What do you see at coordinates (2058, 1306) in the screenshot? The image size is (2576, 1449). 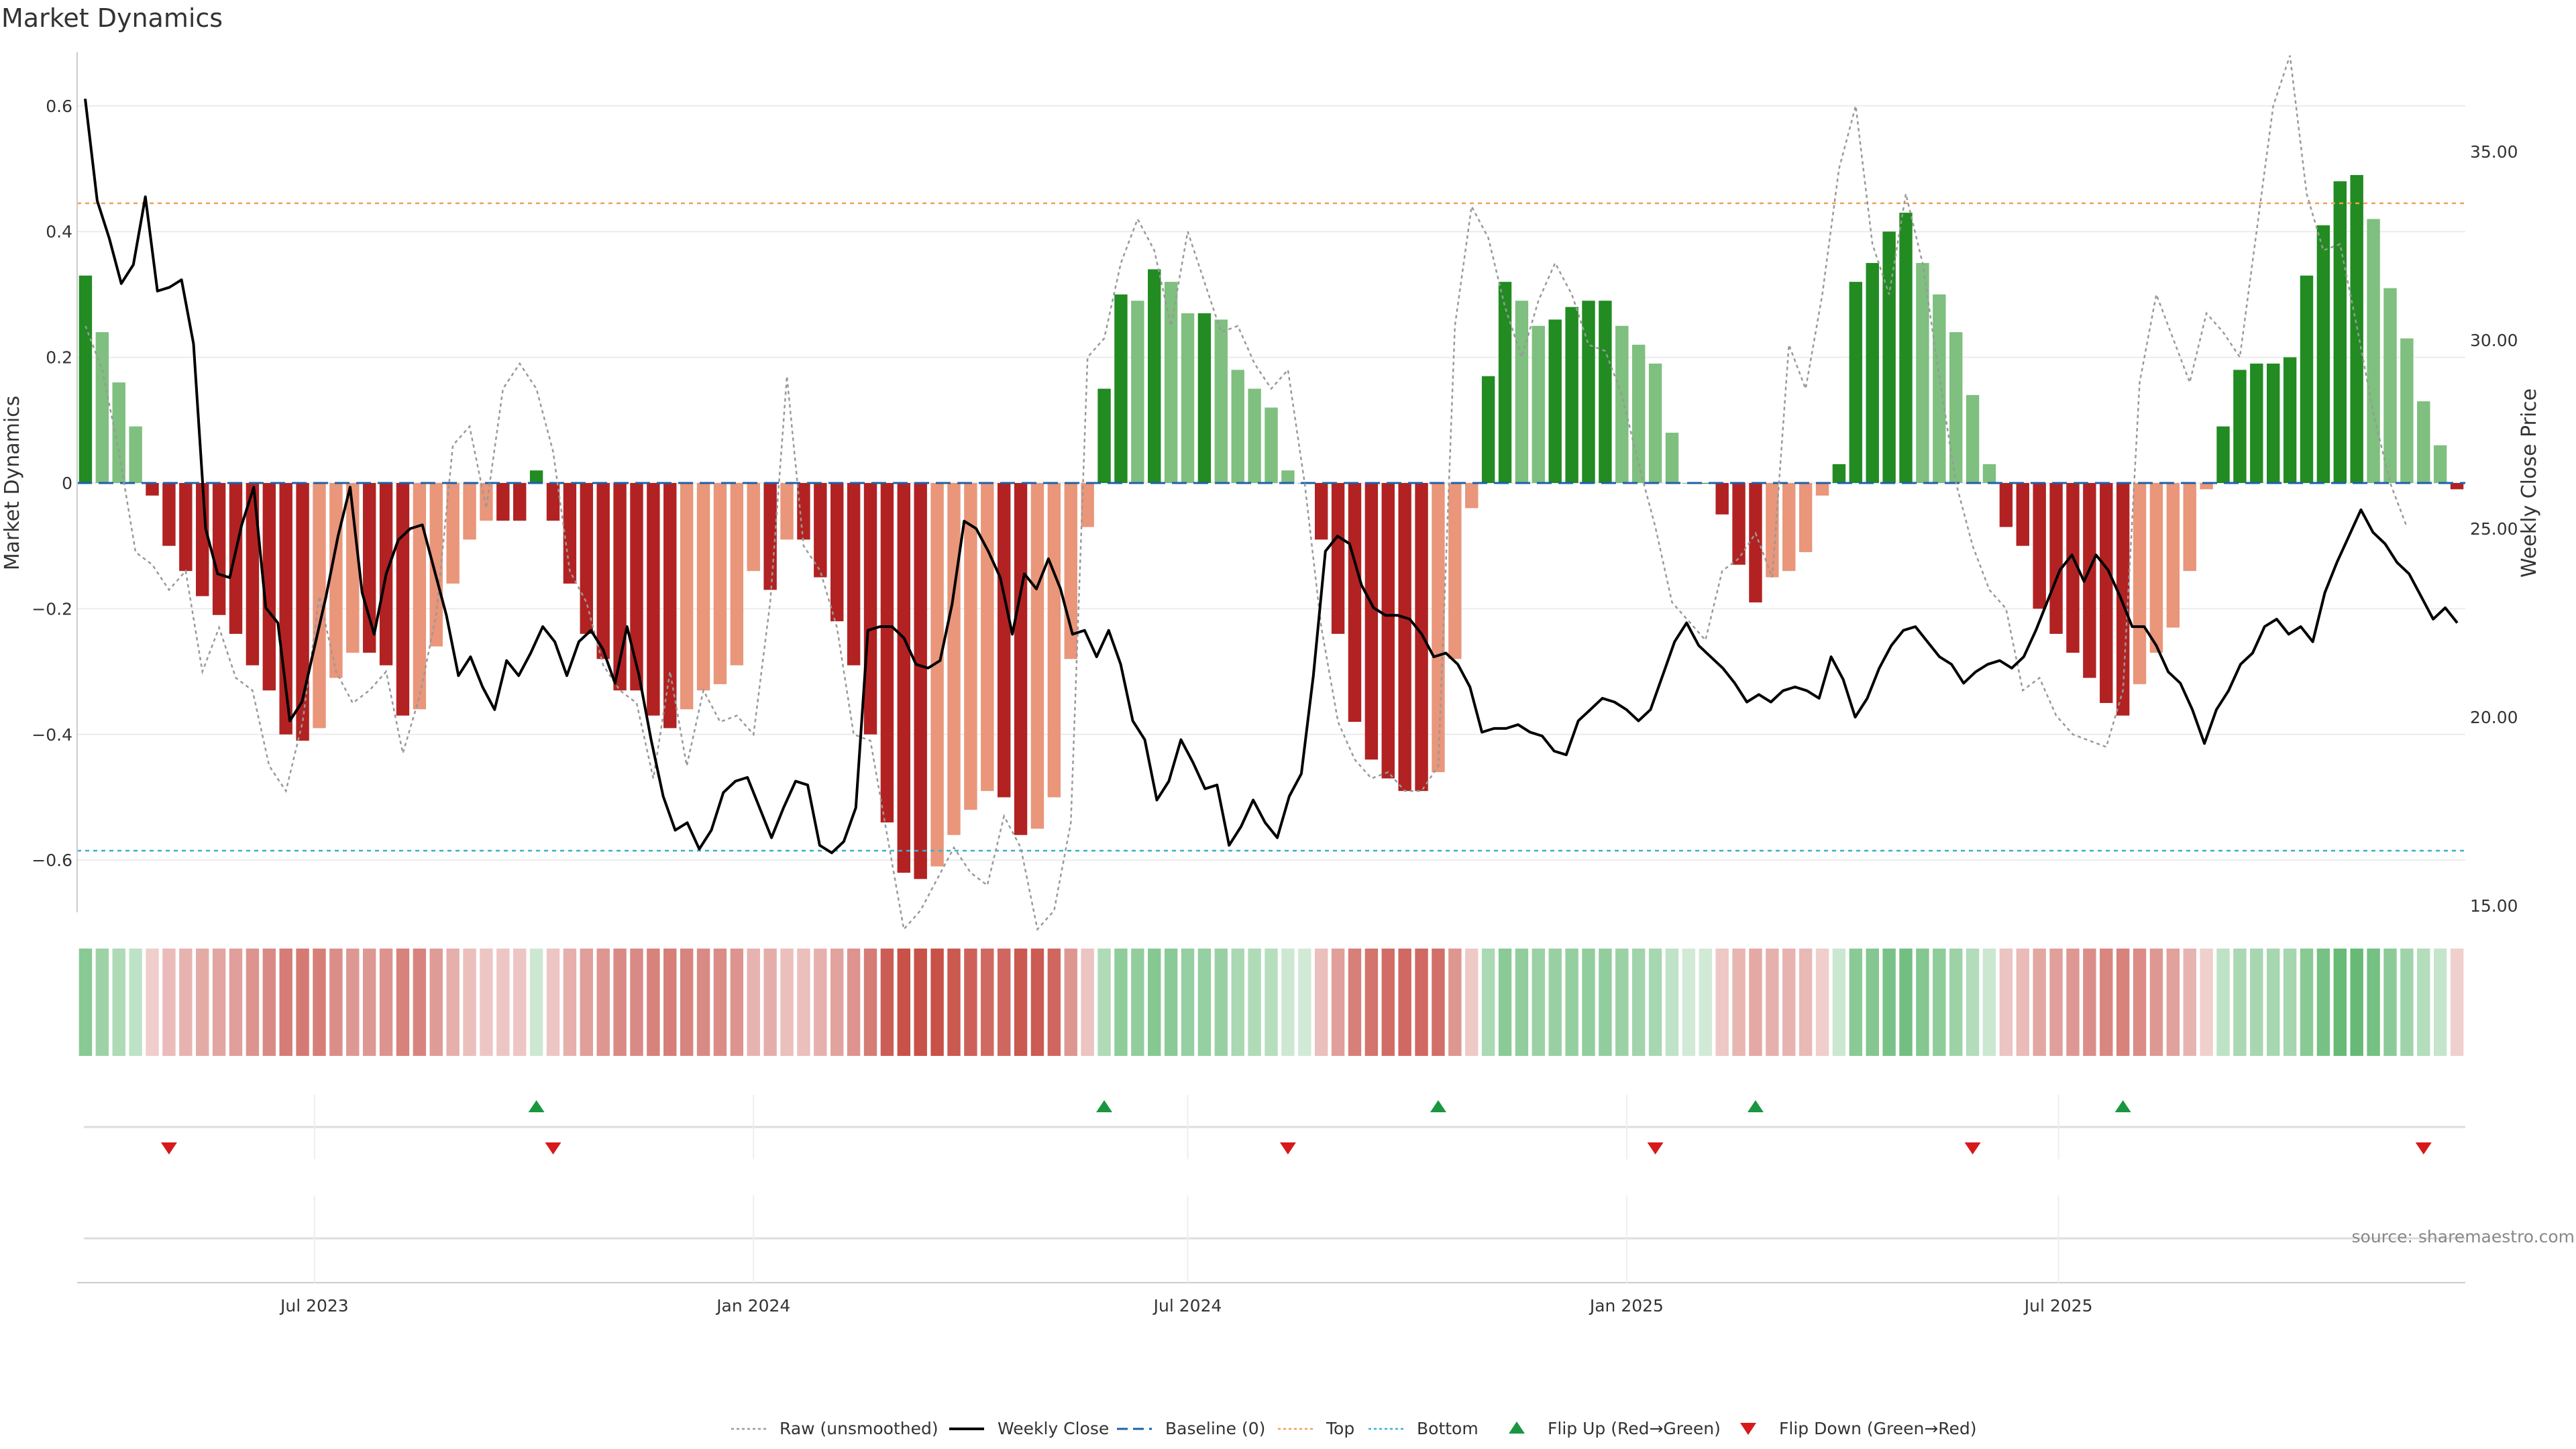 I see `x-tick-label: Jul 2025` at bounding box center [2058, 1306].